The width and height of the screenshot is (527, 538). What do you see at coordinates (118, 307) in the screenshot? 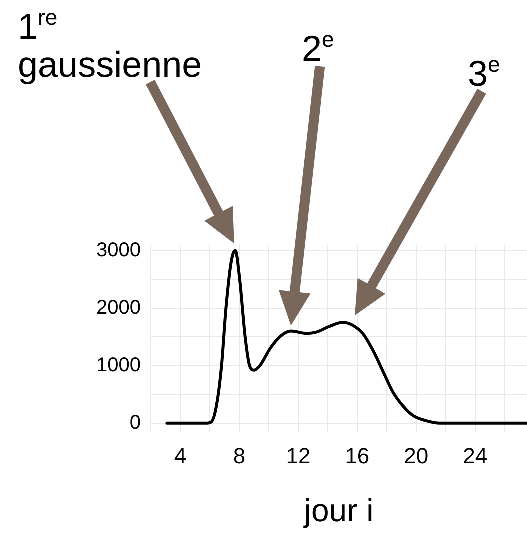
I see `y-tick-label: 2000` at bounding box center [118, 307].